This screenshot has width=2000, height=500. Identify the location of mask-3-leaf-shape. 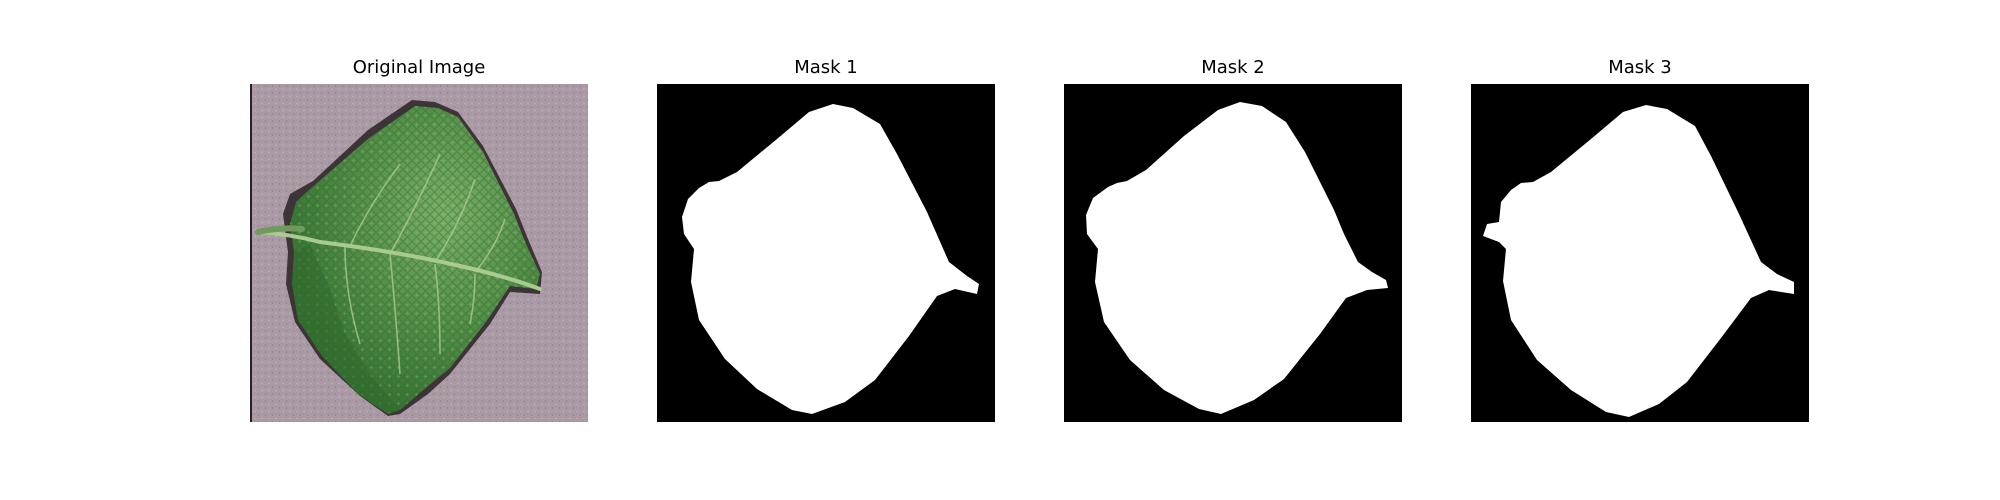
(1638, 261).